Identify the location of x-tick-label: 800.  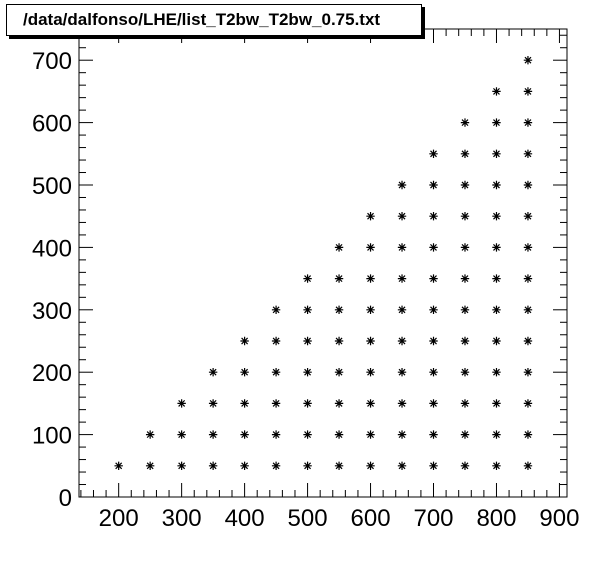
(496, 518).